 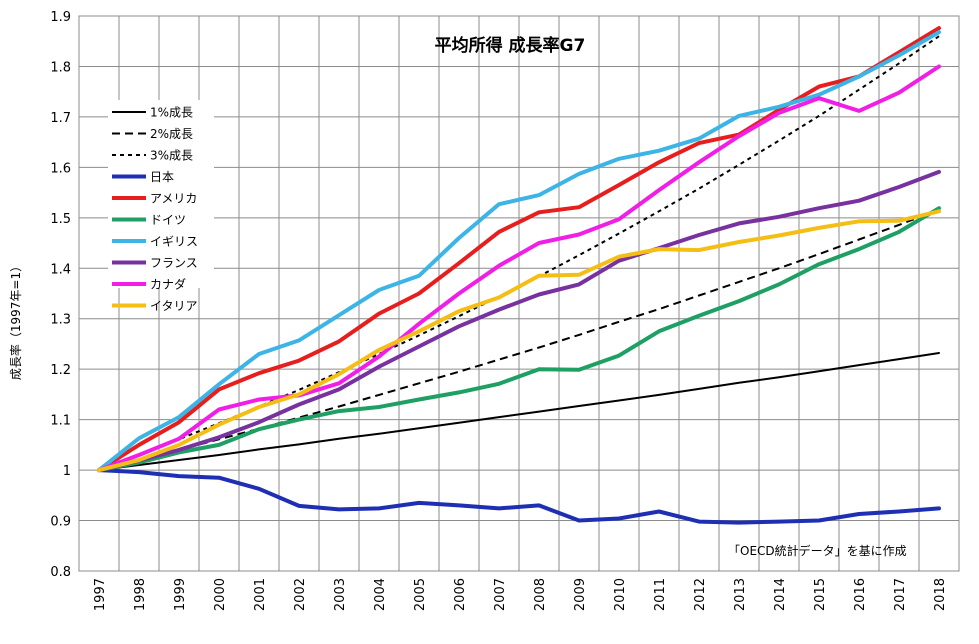 I want to click on y-tick-label: 1.4, so click(x=60, y=269).